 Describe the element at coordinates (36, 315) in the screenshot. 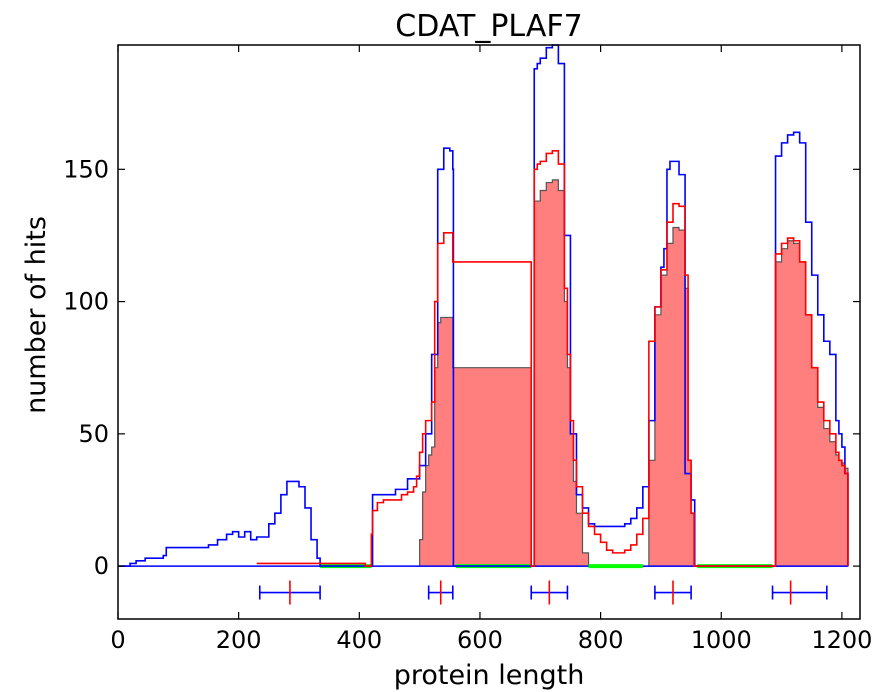

I see `y-axis-label: number of hits` at that location.